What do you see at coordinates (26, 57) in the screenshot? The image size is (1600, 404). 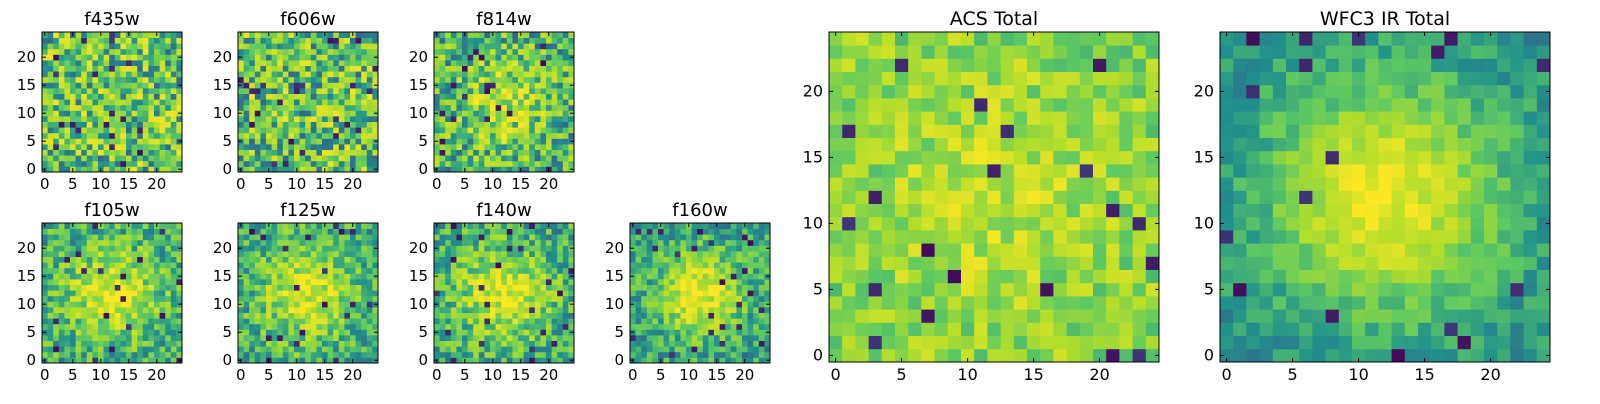 I see `y-tick-label: 20` at bounding box center [26, 57].